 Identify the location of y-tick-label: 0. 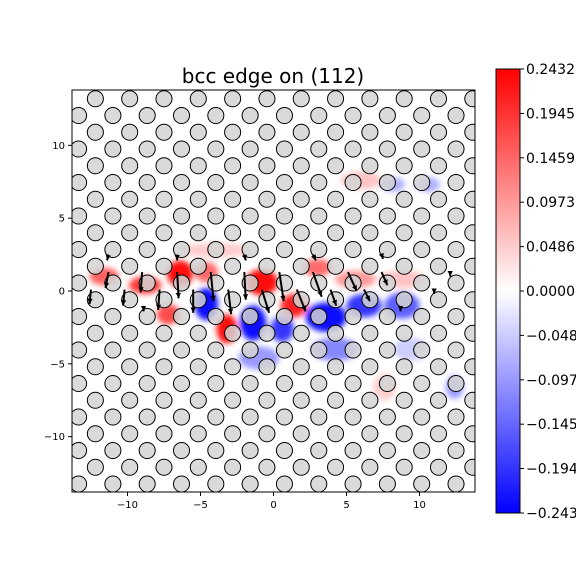
(62, 292).